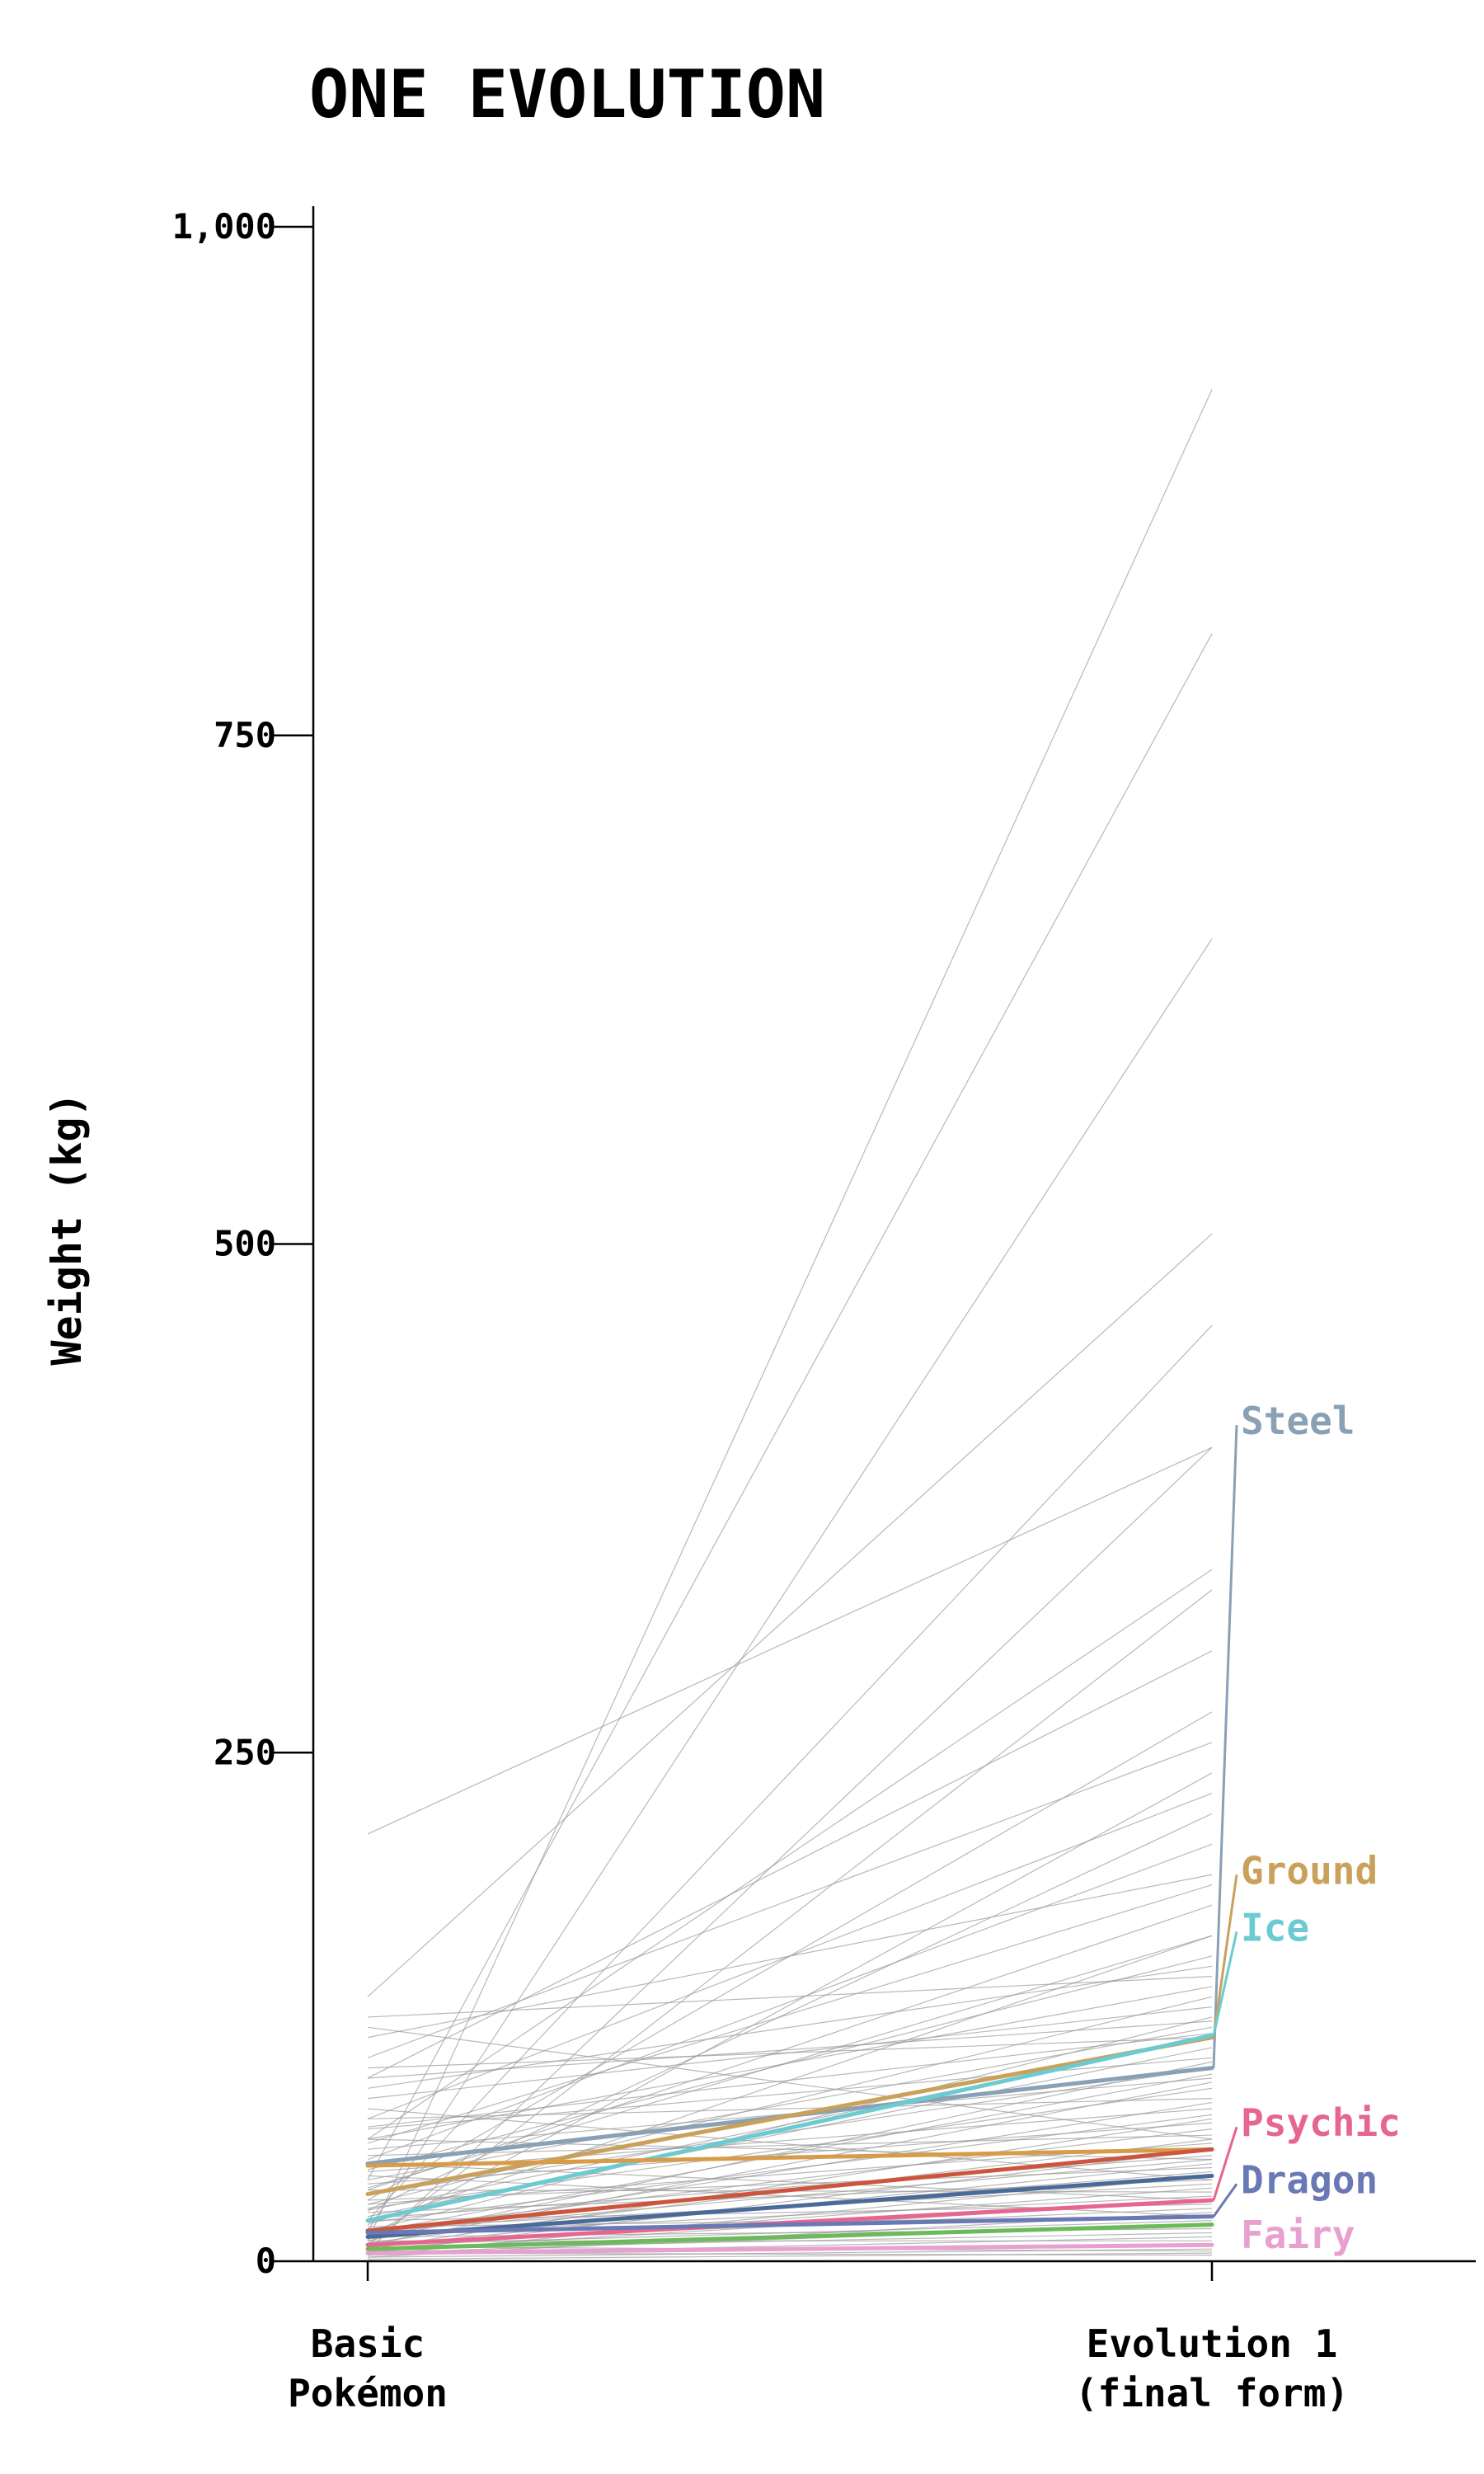  What do you see at coordinates (224, 226) in the screenshot?
I see `y-tick-label-1000: 1,000` at bounding box center [224, 226].